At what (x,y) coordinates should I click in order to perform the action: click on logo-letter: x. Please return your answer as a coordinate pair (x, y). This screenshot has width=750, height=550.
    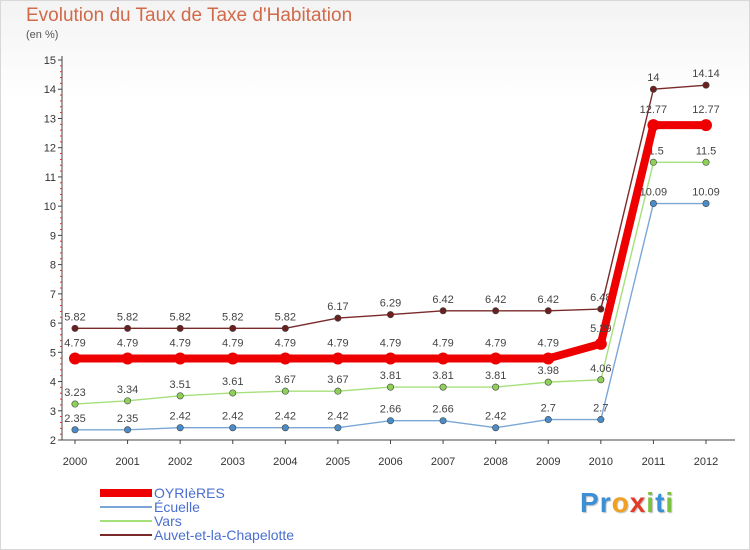
    Looking at the image, I should click on (638, 502).